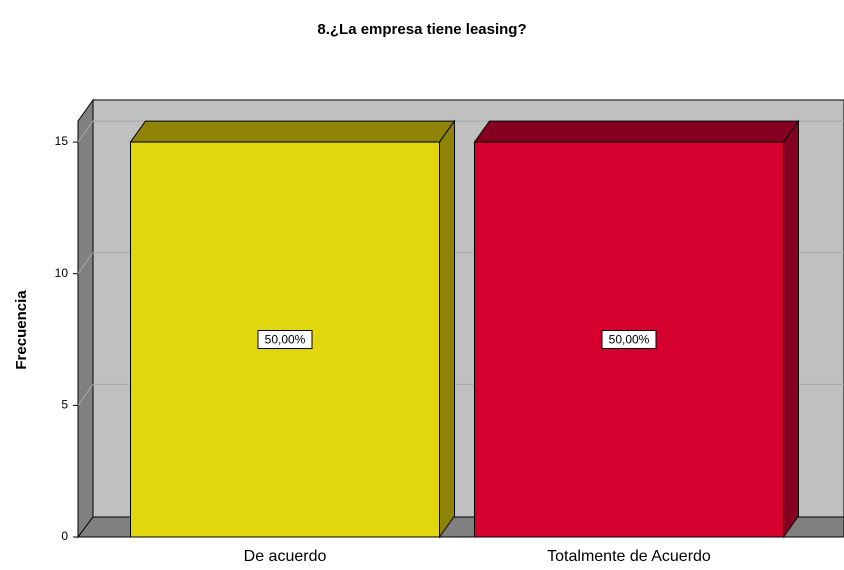 The width and height of the screenshot is (844, 570). What do you see at coordinates (64, 405) in the screenshot?
I see `y-tick-label: 5` at bounding box center [64, 405].